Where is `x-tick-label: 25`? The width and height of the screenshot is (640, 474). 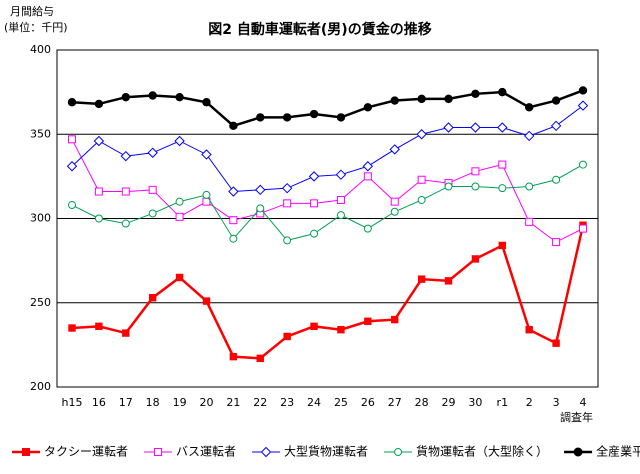 x-tick-label: 25 is located at coordinates (341, 402).